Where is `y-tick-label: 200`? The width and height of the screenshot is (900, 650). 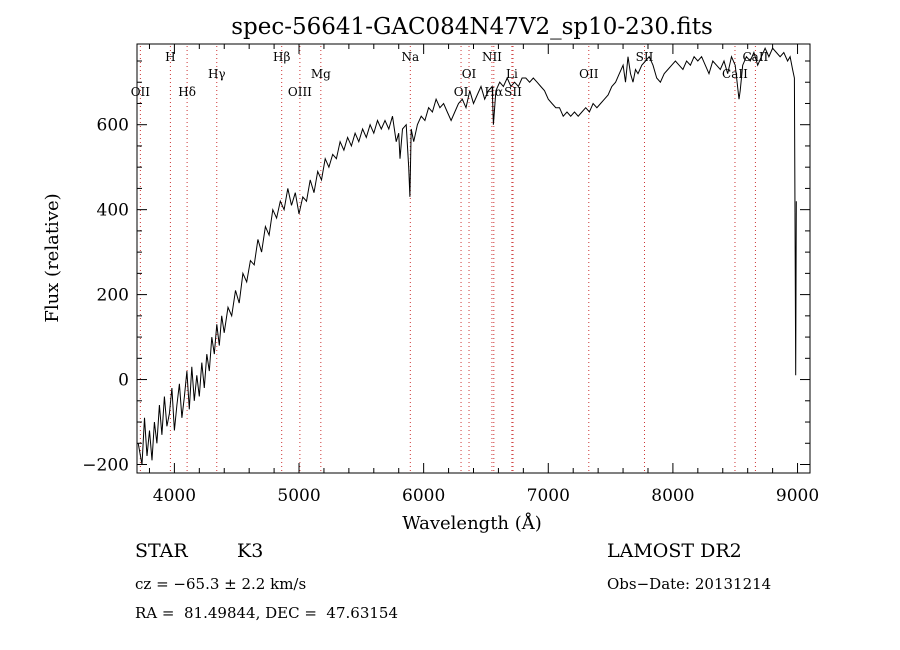
y-tick-label: 200 is located at coordinates (113, 296).